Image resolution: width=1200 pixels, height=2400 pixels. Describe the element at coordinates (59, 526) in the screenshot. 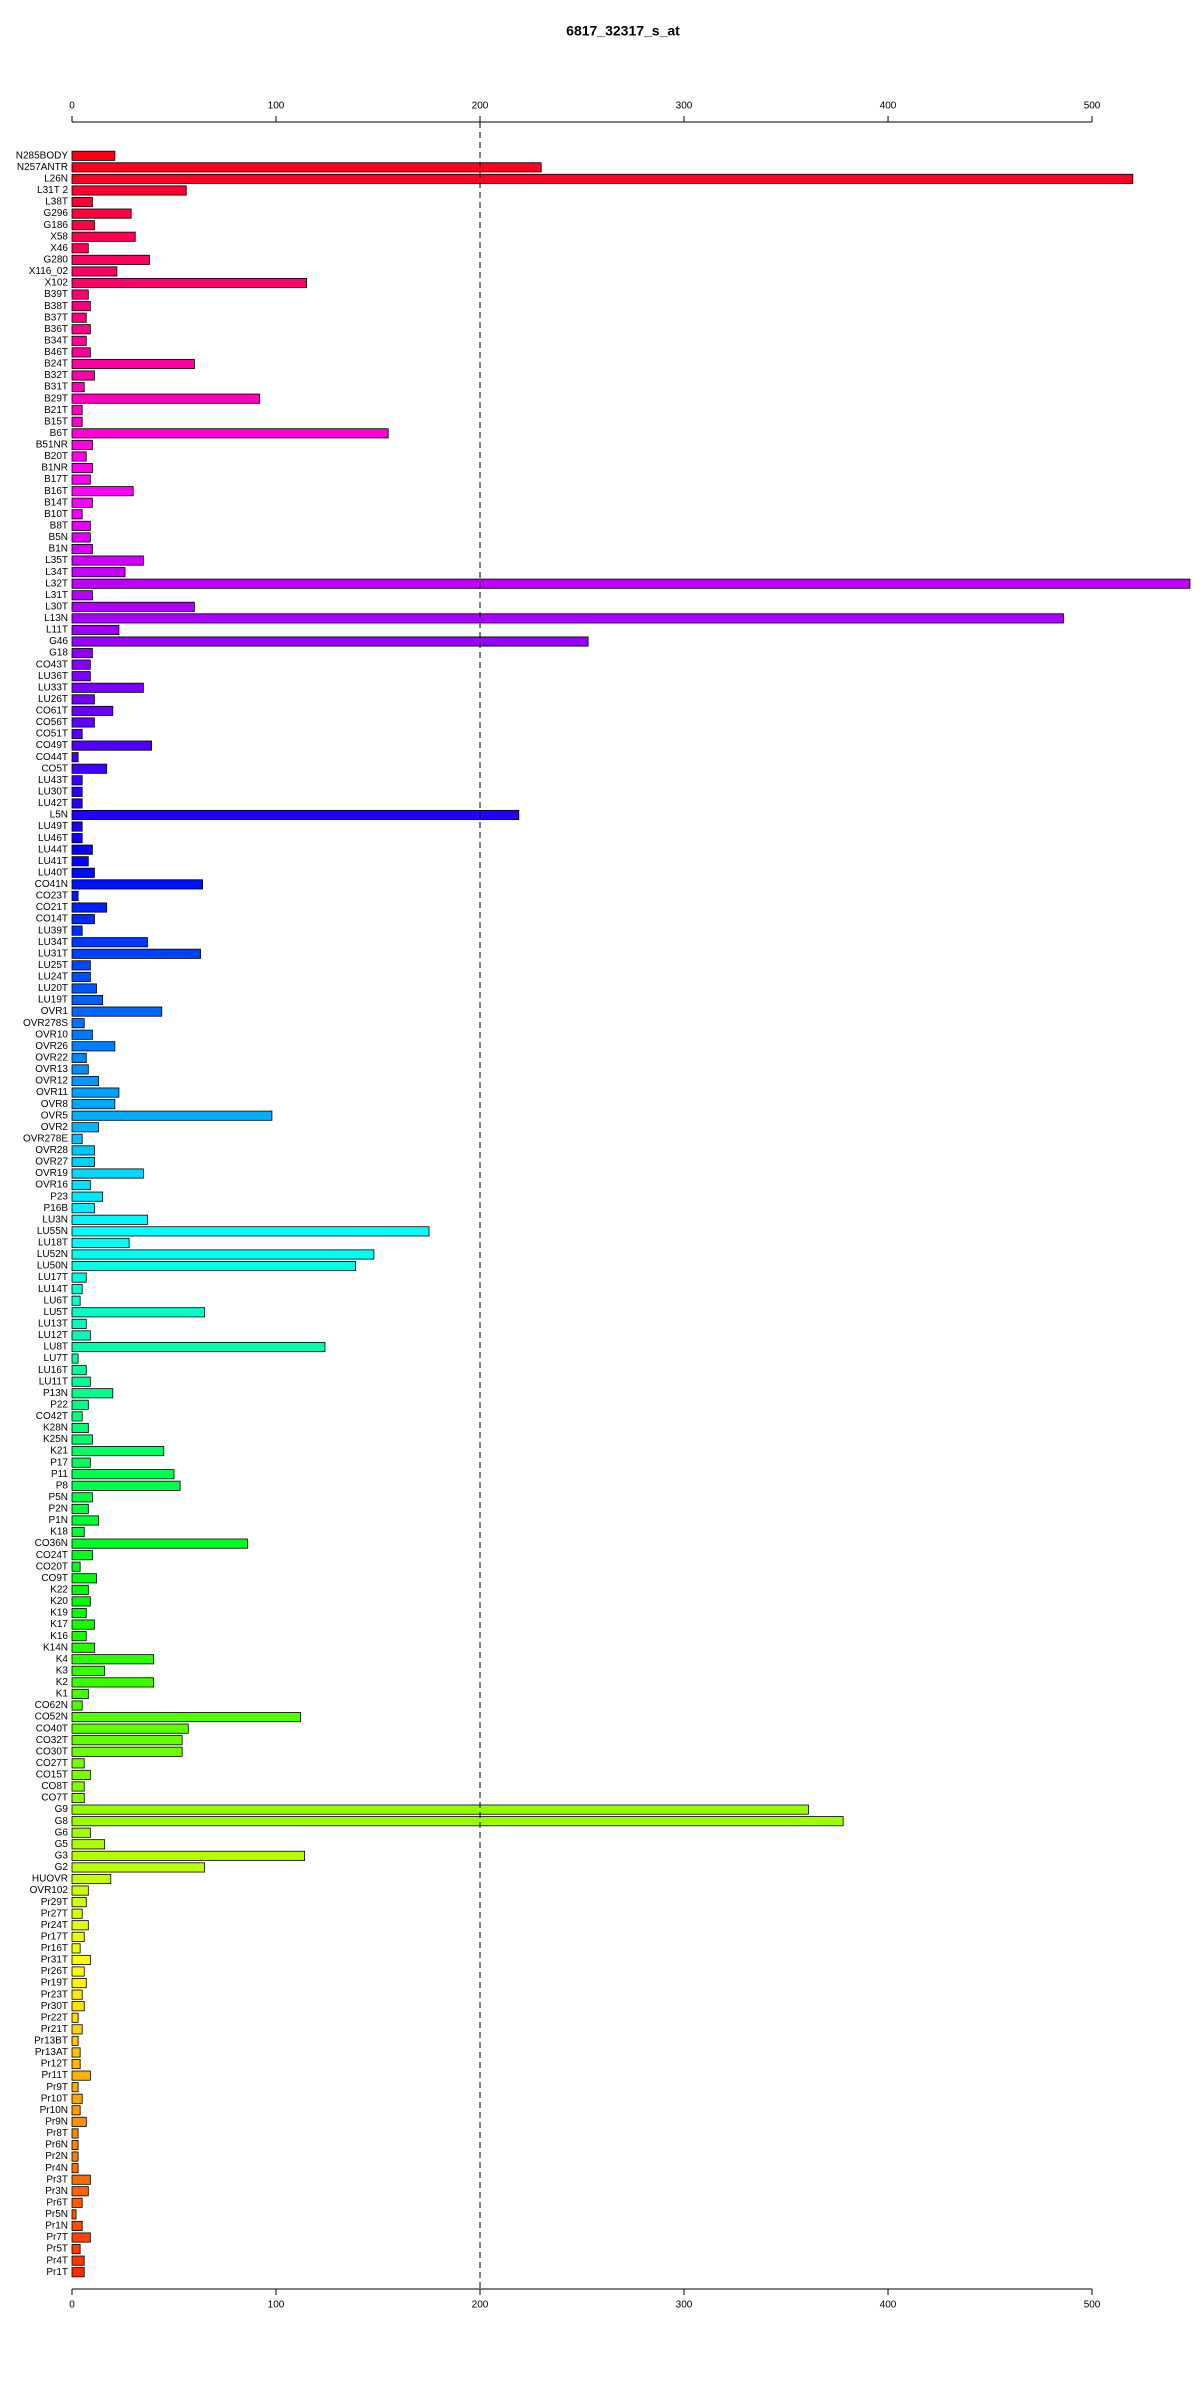

I see `y-tick-label: B8T` at that location.